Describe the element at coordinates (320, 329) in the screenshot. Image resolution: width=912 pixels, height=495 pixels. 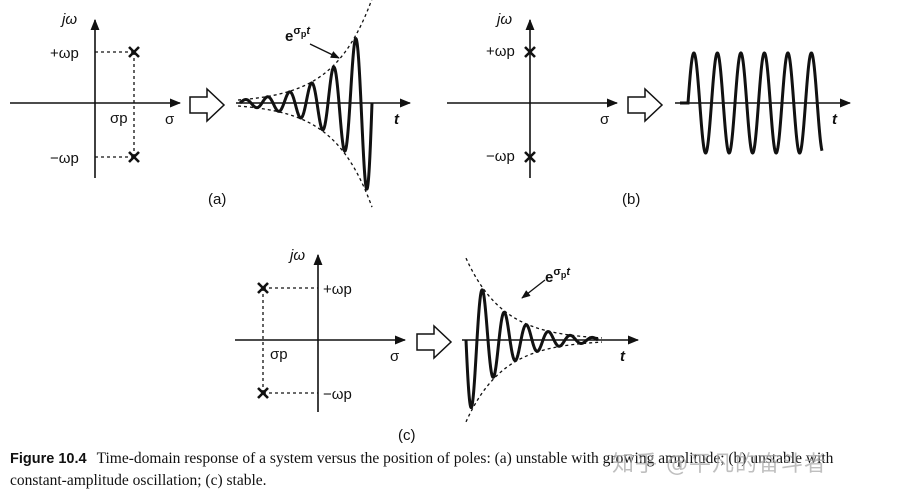
I see `s-plane-c: jω +ωp −ωp σp σ` at that location.